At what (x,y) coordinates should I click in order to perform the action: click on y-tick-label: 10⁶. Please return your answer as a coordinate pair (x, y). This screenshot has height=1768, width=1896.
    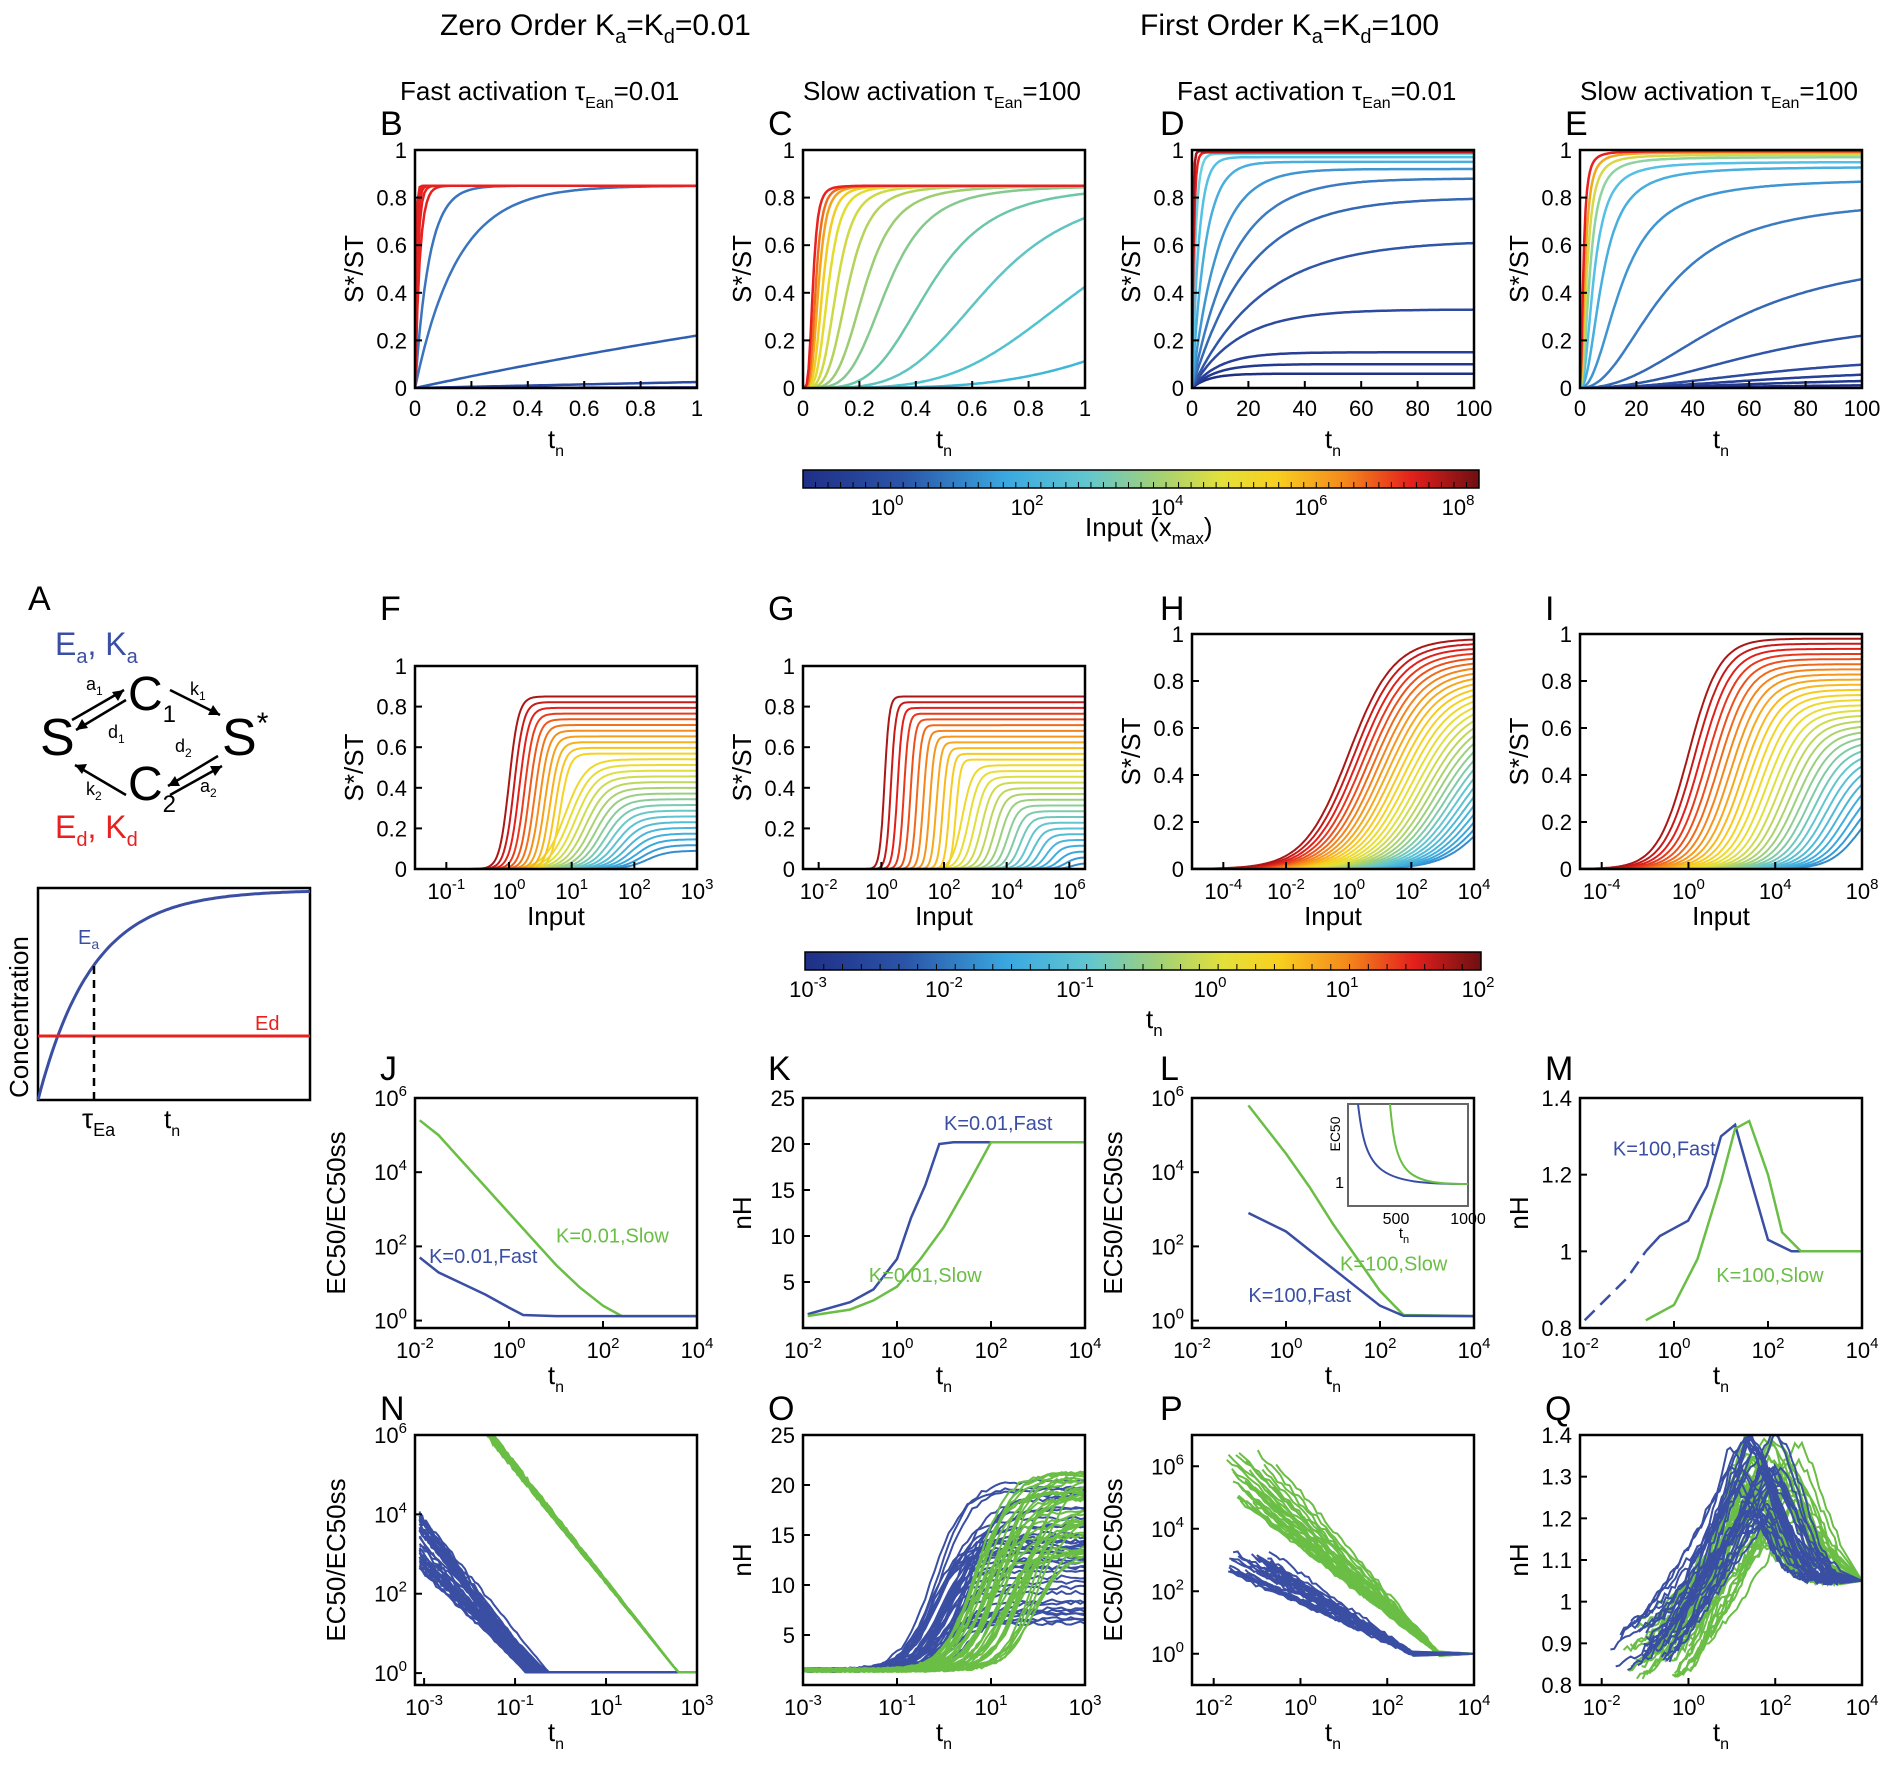
    Looking at the image, I should click on (1167, 1465).